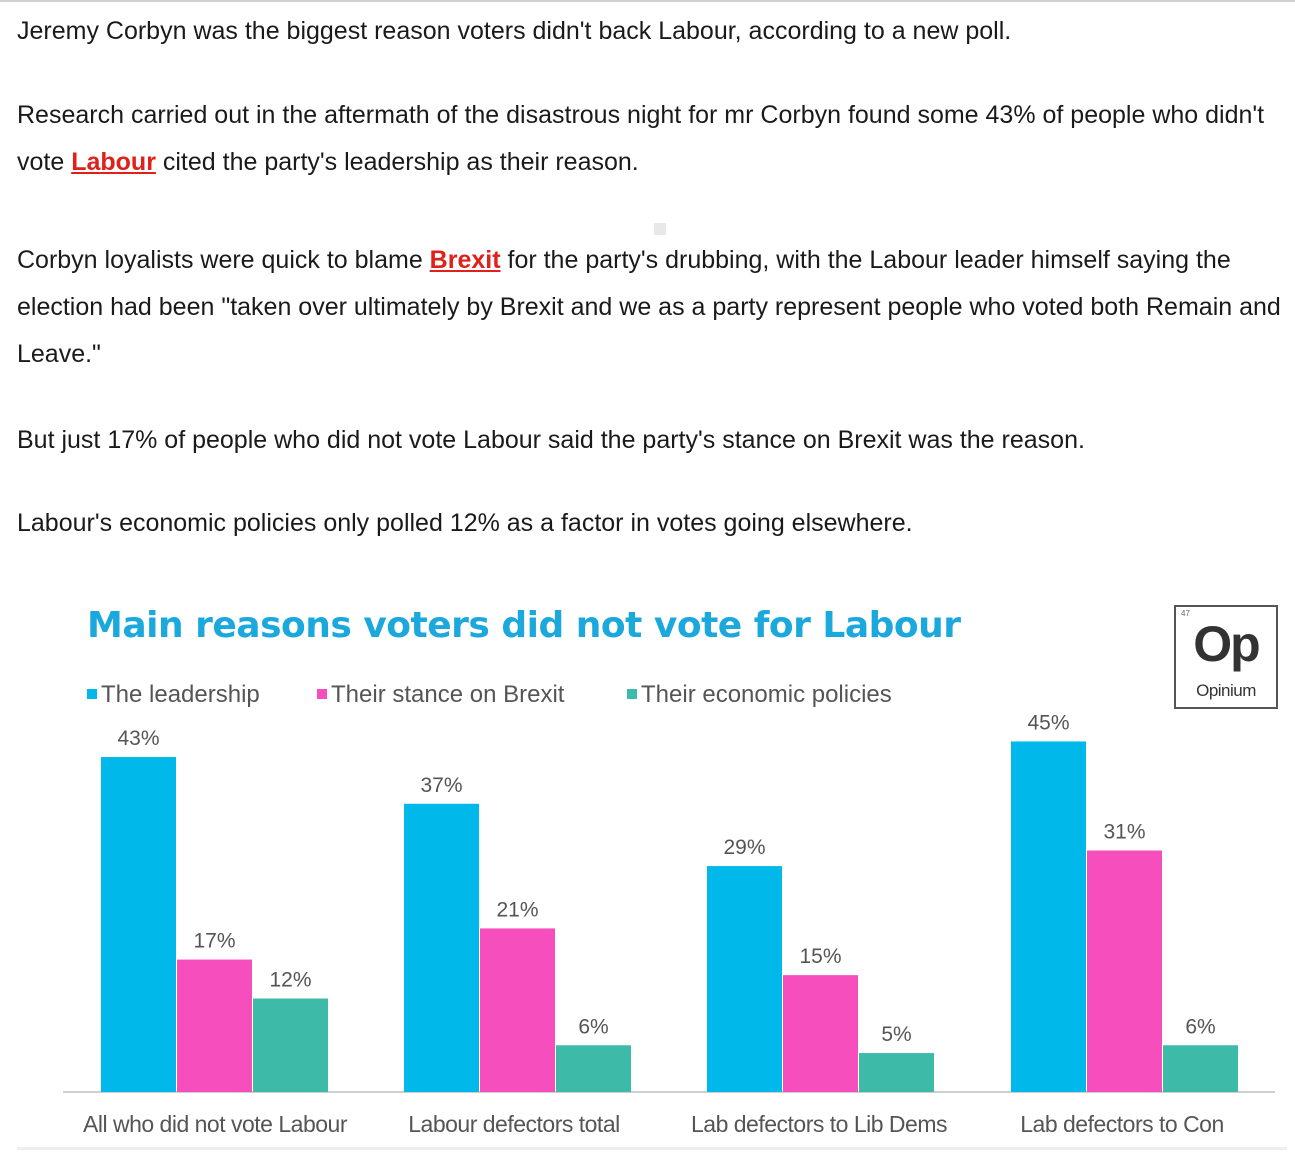 The width and height of the screenshot is (1295, 1152). I want to click on data-label: 43%, so click(138, 738).